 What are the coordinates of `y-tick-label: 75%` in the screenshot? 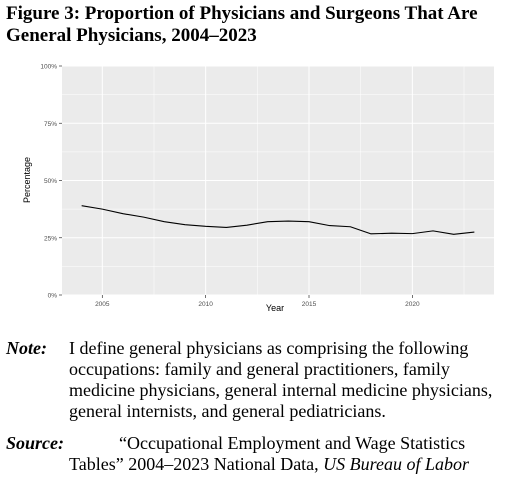 It's located at (50, 124).